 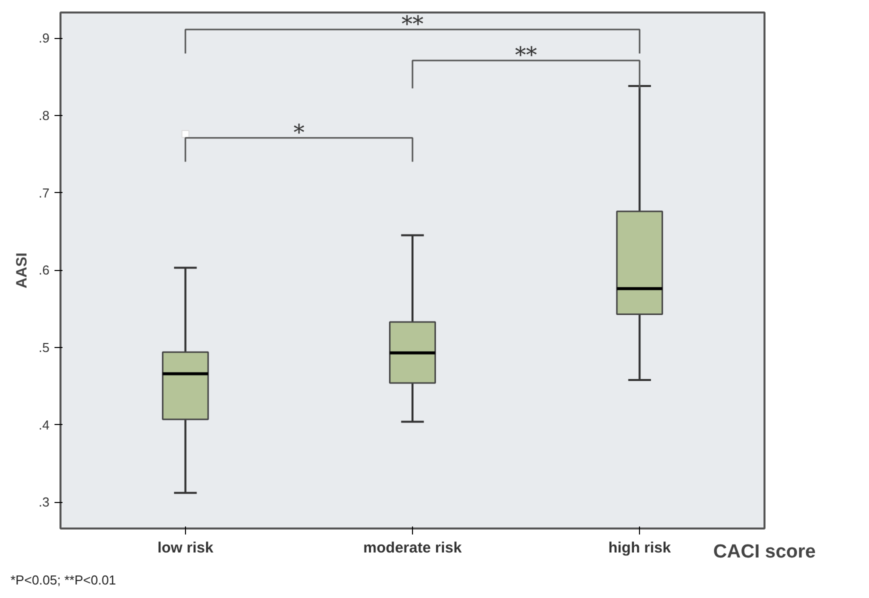 What do you see at coordinates (44, 502) in the screenshot?
I see `y-tick-label: .3` at bounding box center [44, 502].